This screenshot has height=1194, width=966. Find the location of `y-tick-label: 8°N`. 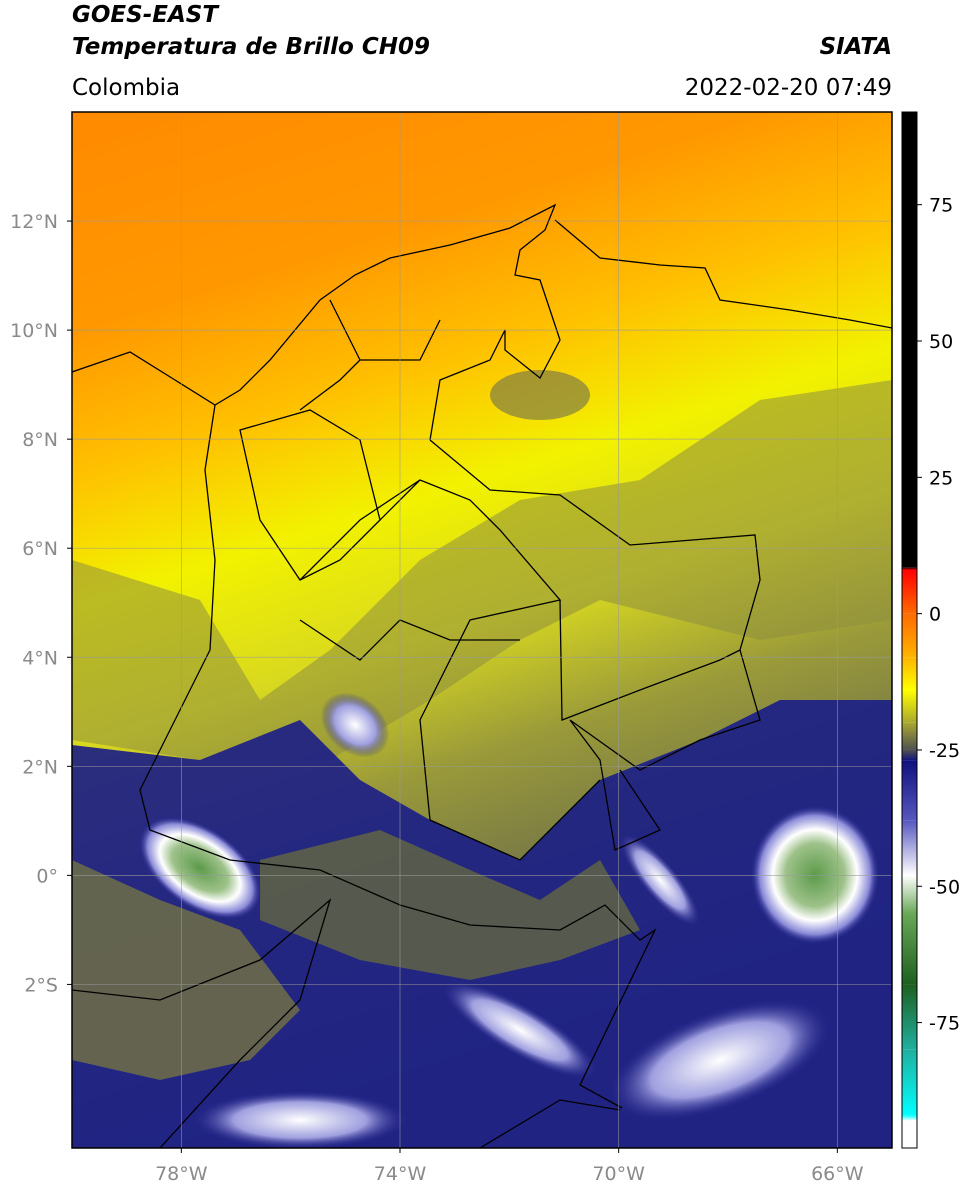

y-tick-label: 8°N is located at coordinates (40, 440).